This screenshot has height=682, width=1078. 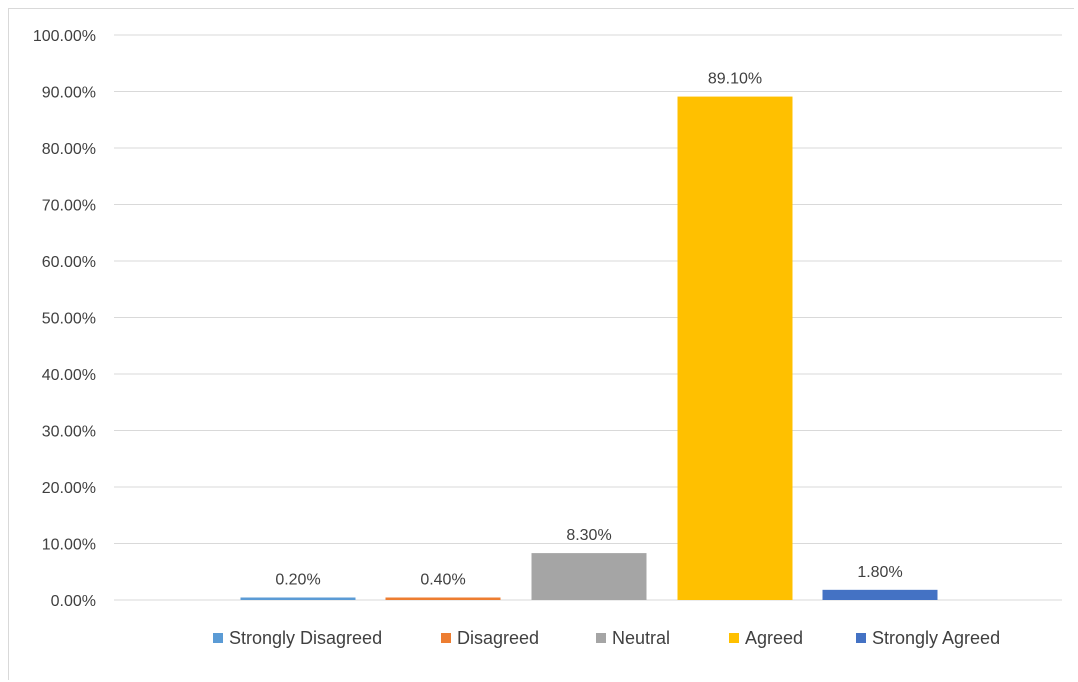 I want to click on data-label: 0.40%, so click(x=442, y=580).